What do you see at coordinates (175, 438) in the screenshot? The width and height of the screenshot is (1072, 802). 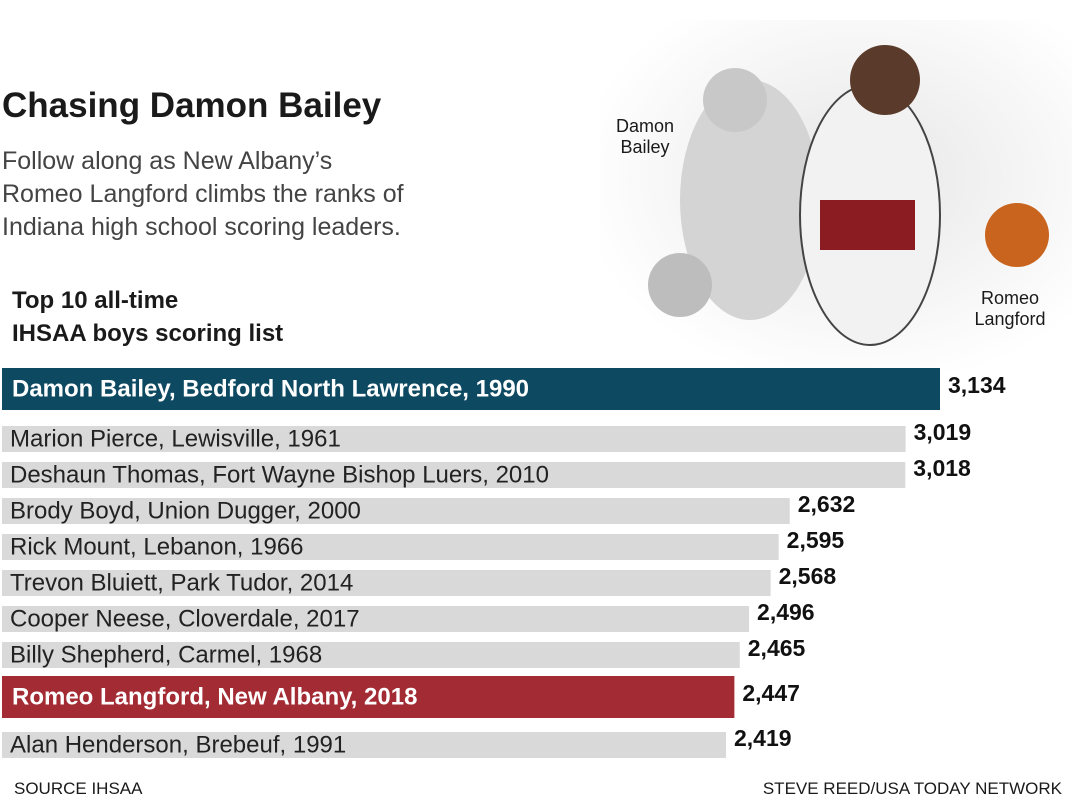 I see `bar-label: Marion Pierce, Lewisville, 1961` at bounding box center [175, 438].